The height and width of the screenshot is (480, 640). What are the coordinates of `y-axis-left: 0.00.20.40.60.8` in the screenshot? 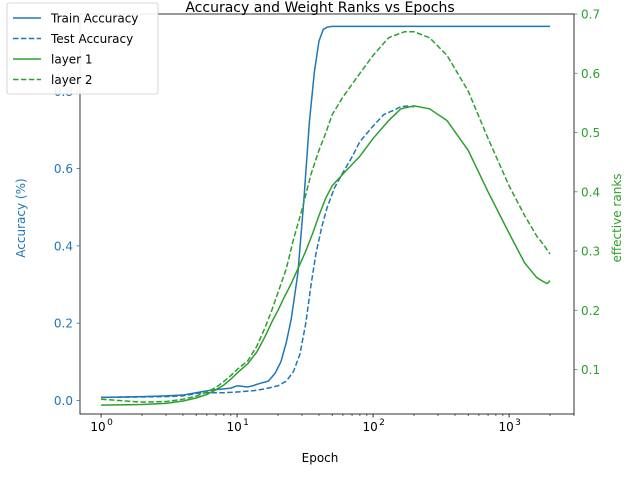 It's located at (67, 246).